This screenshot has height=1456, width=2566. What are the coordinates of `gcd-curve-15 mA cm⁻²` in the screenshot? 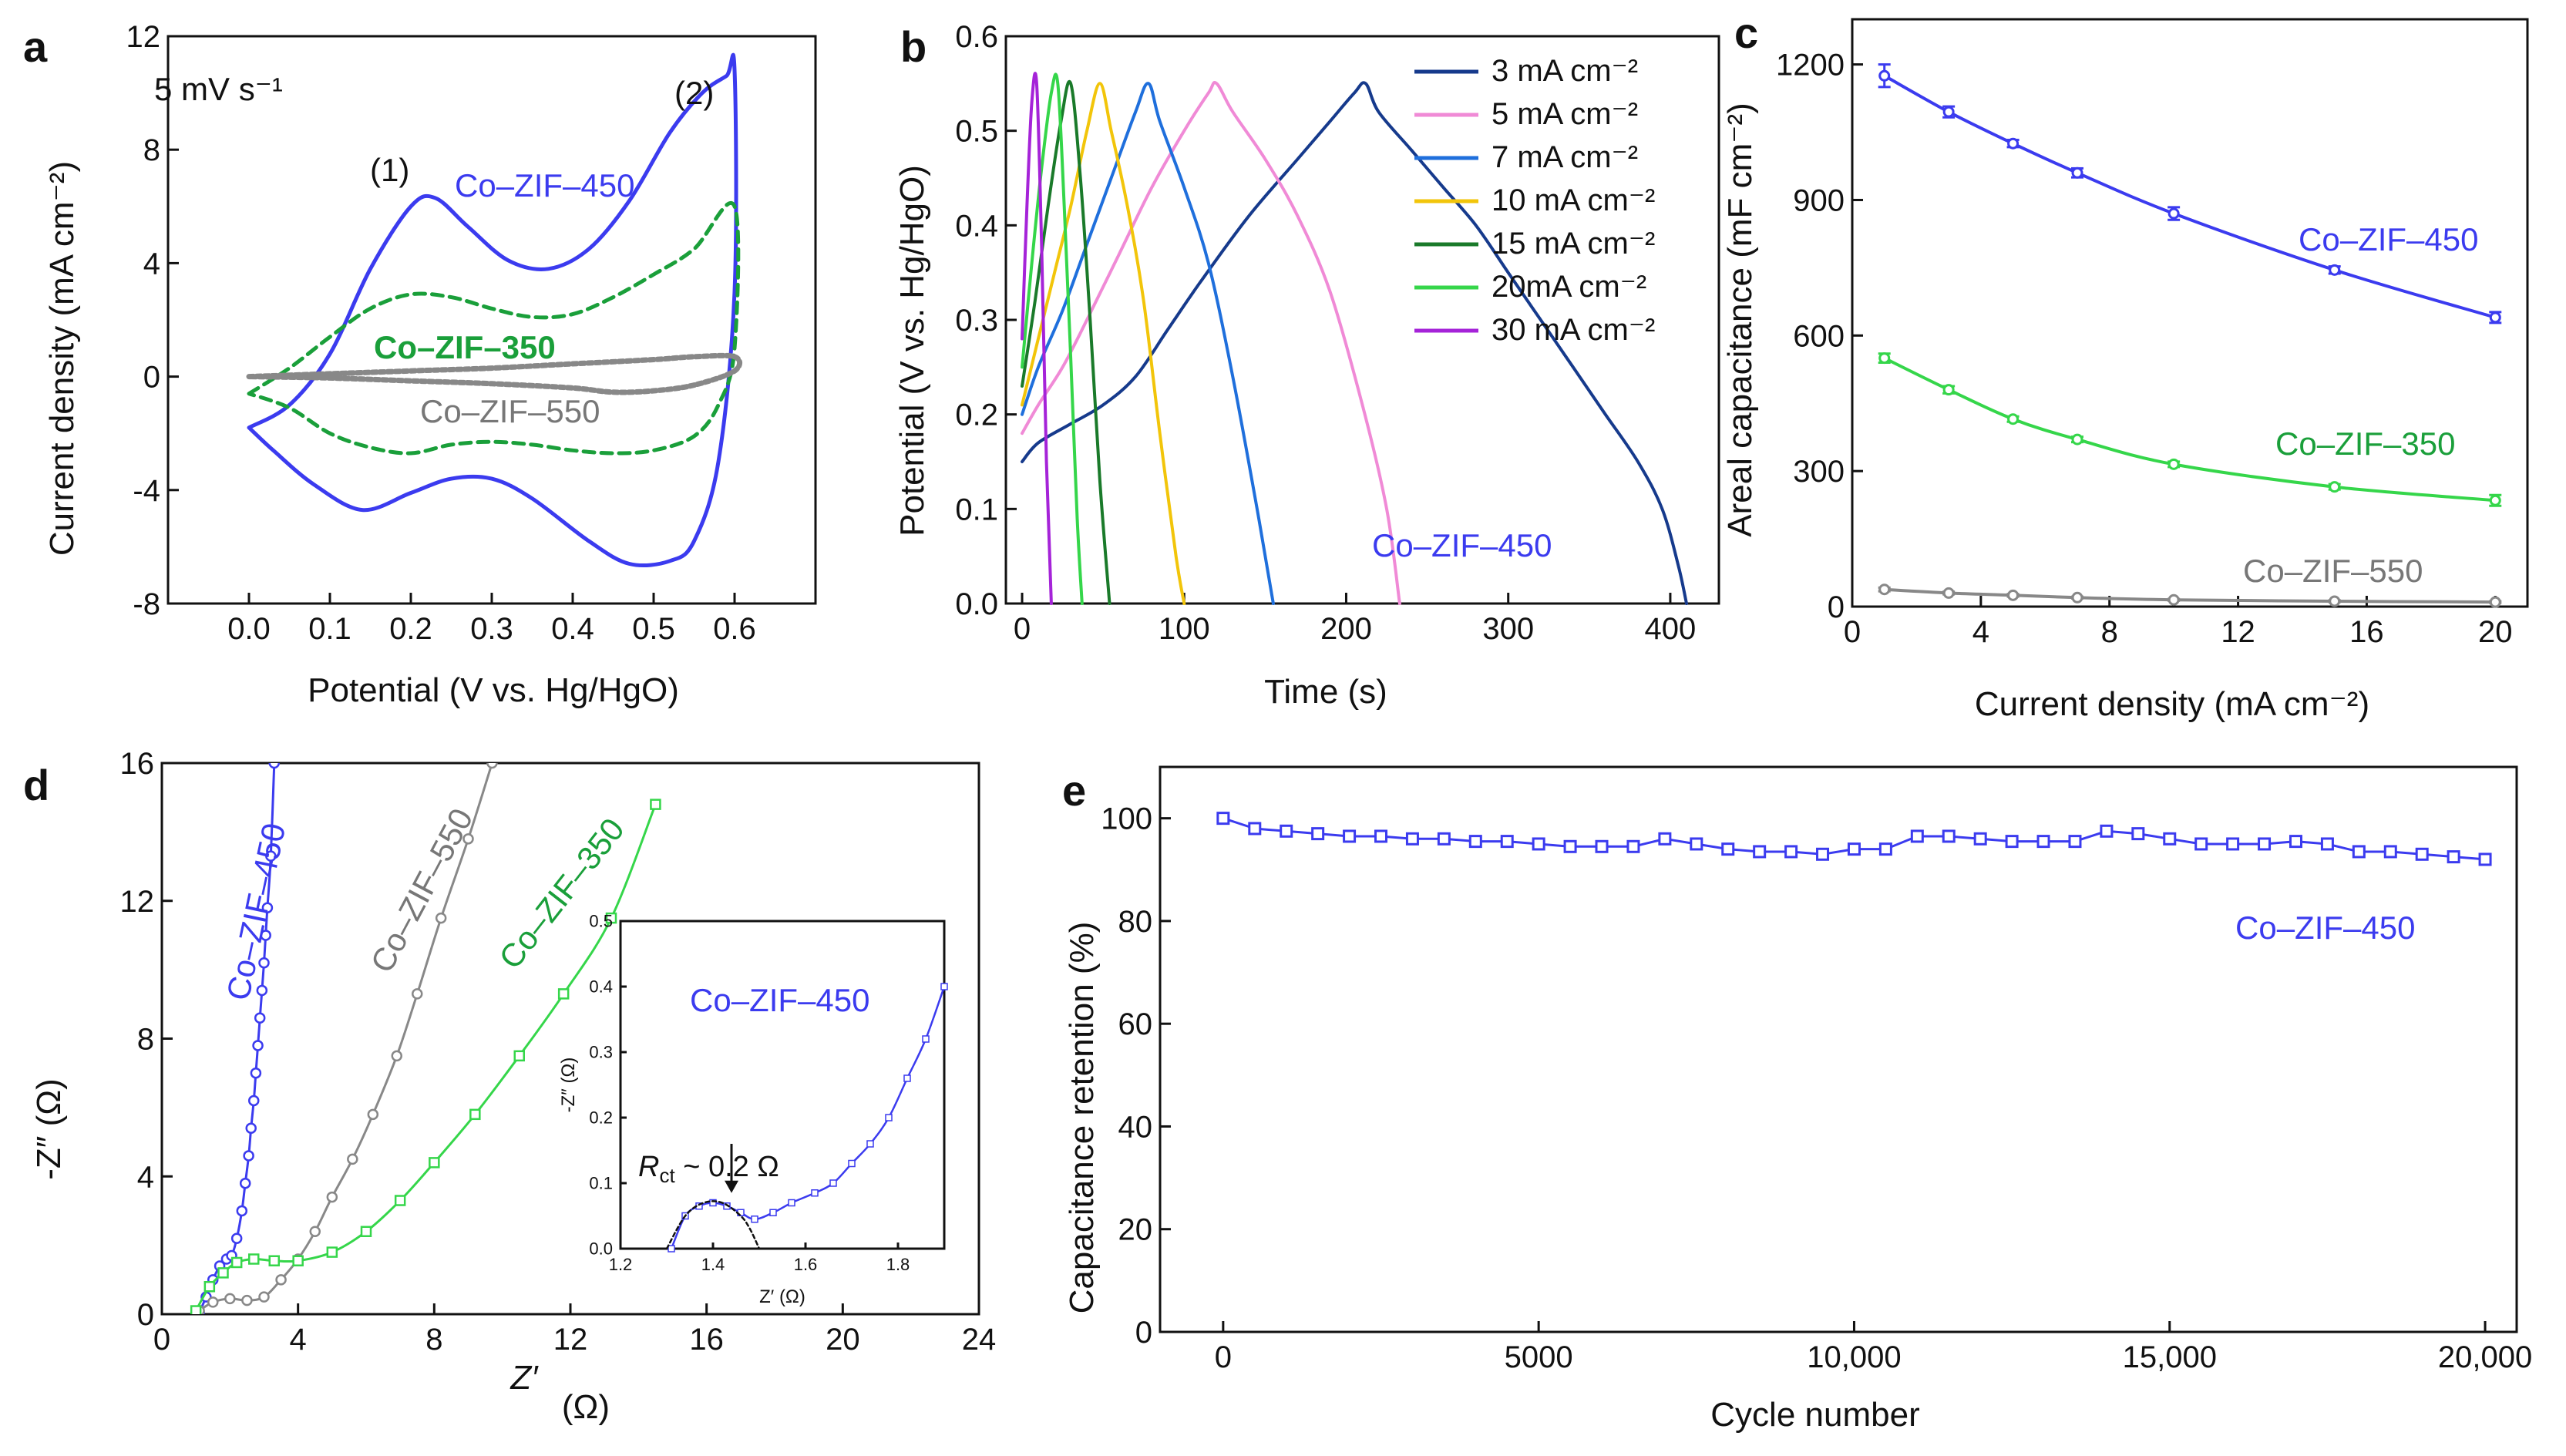 It's located at (1066, 342).